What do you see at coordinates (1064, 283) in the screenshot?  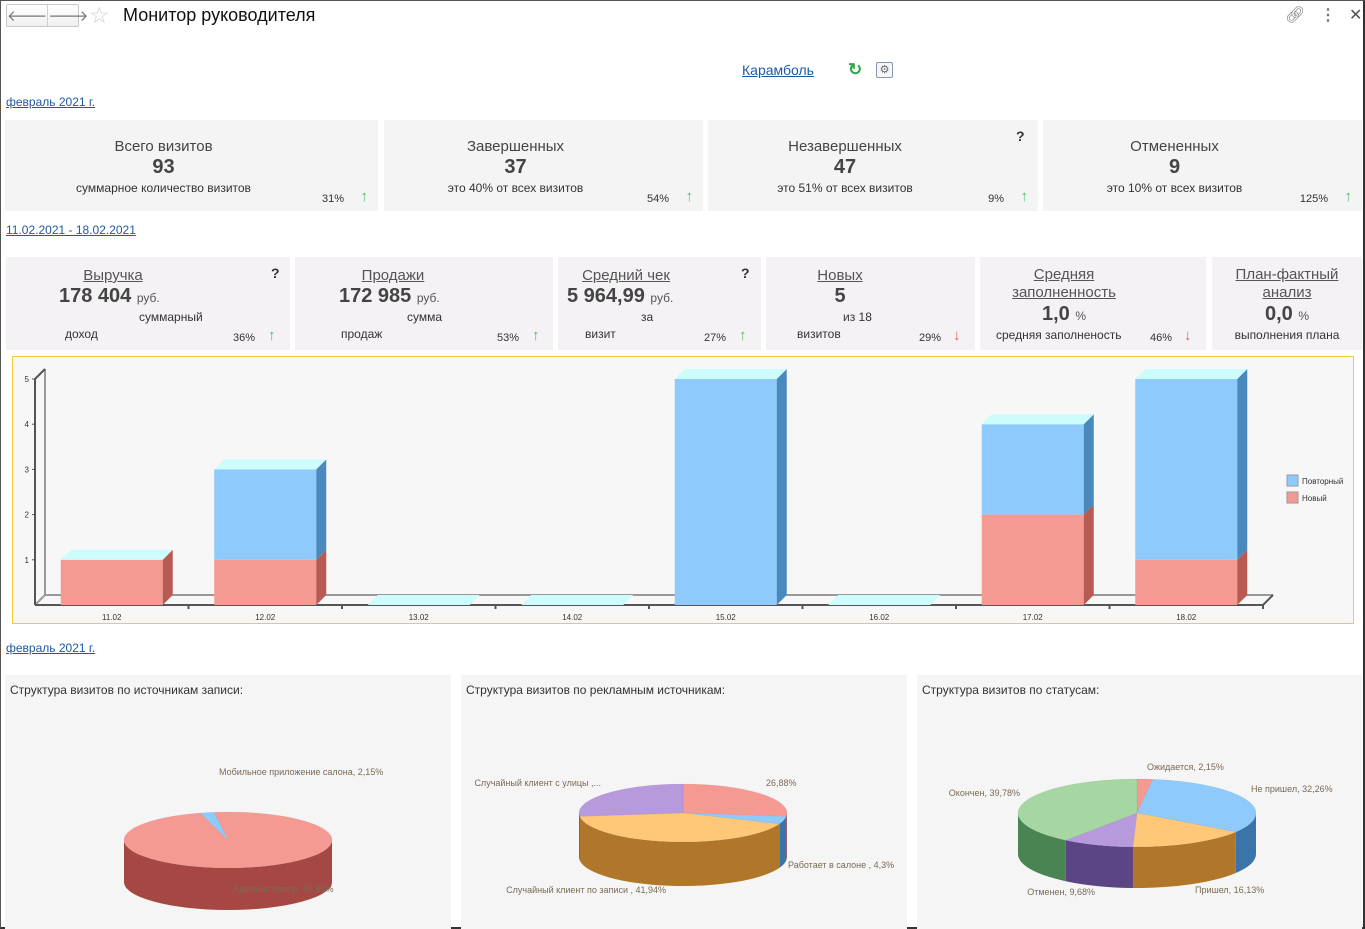 I see `occupancy-title: Средняя заполненность` at bounding box center [1064, 283].